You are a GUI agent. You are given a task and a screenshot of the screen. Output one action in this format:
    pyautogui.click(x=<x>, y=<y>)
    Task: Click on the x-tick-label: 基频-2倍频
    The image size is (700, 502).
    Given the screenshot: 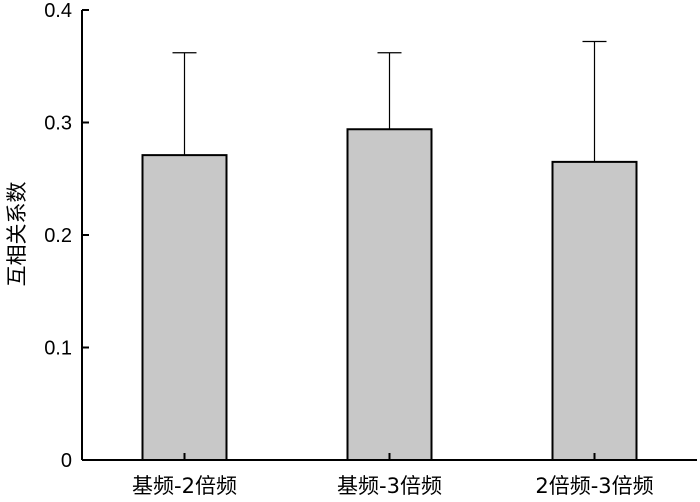 What is the action you would take?
    pyautogui.click(x=184, y=486)
    